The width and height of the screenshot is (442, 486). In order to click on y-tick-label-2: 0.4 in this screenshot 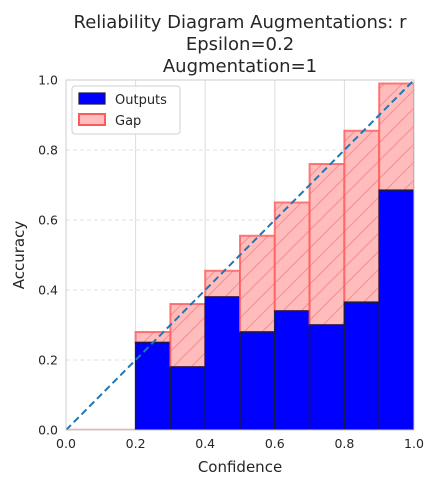, I will do `click(48, 290)`.